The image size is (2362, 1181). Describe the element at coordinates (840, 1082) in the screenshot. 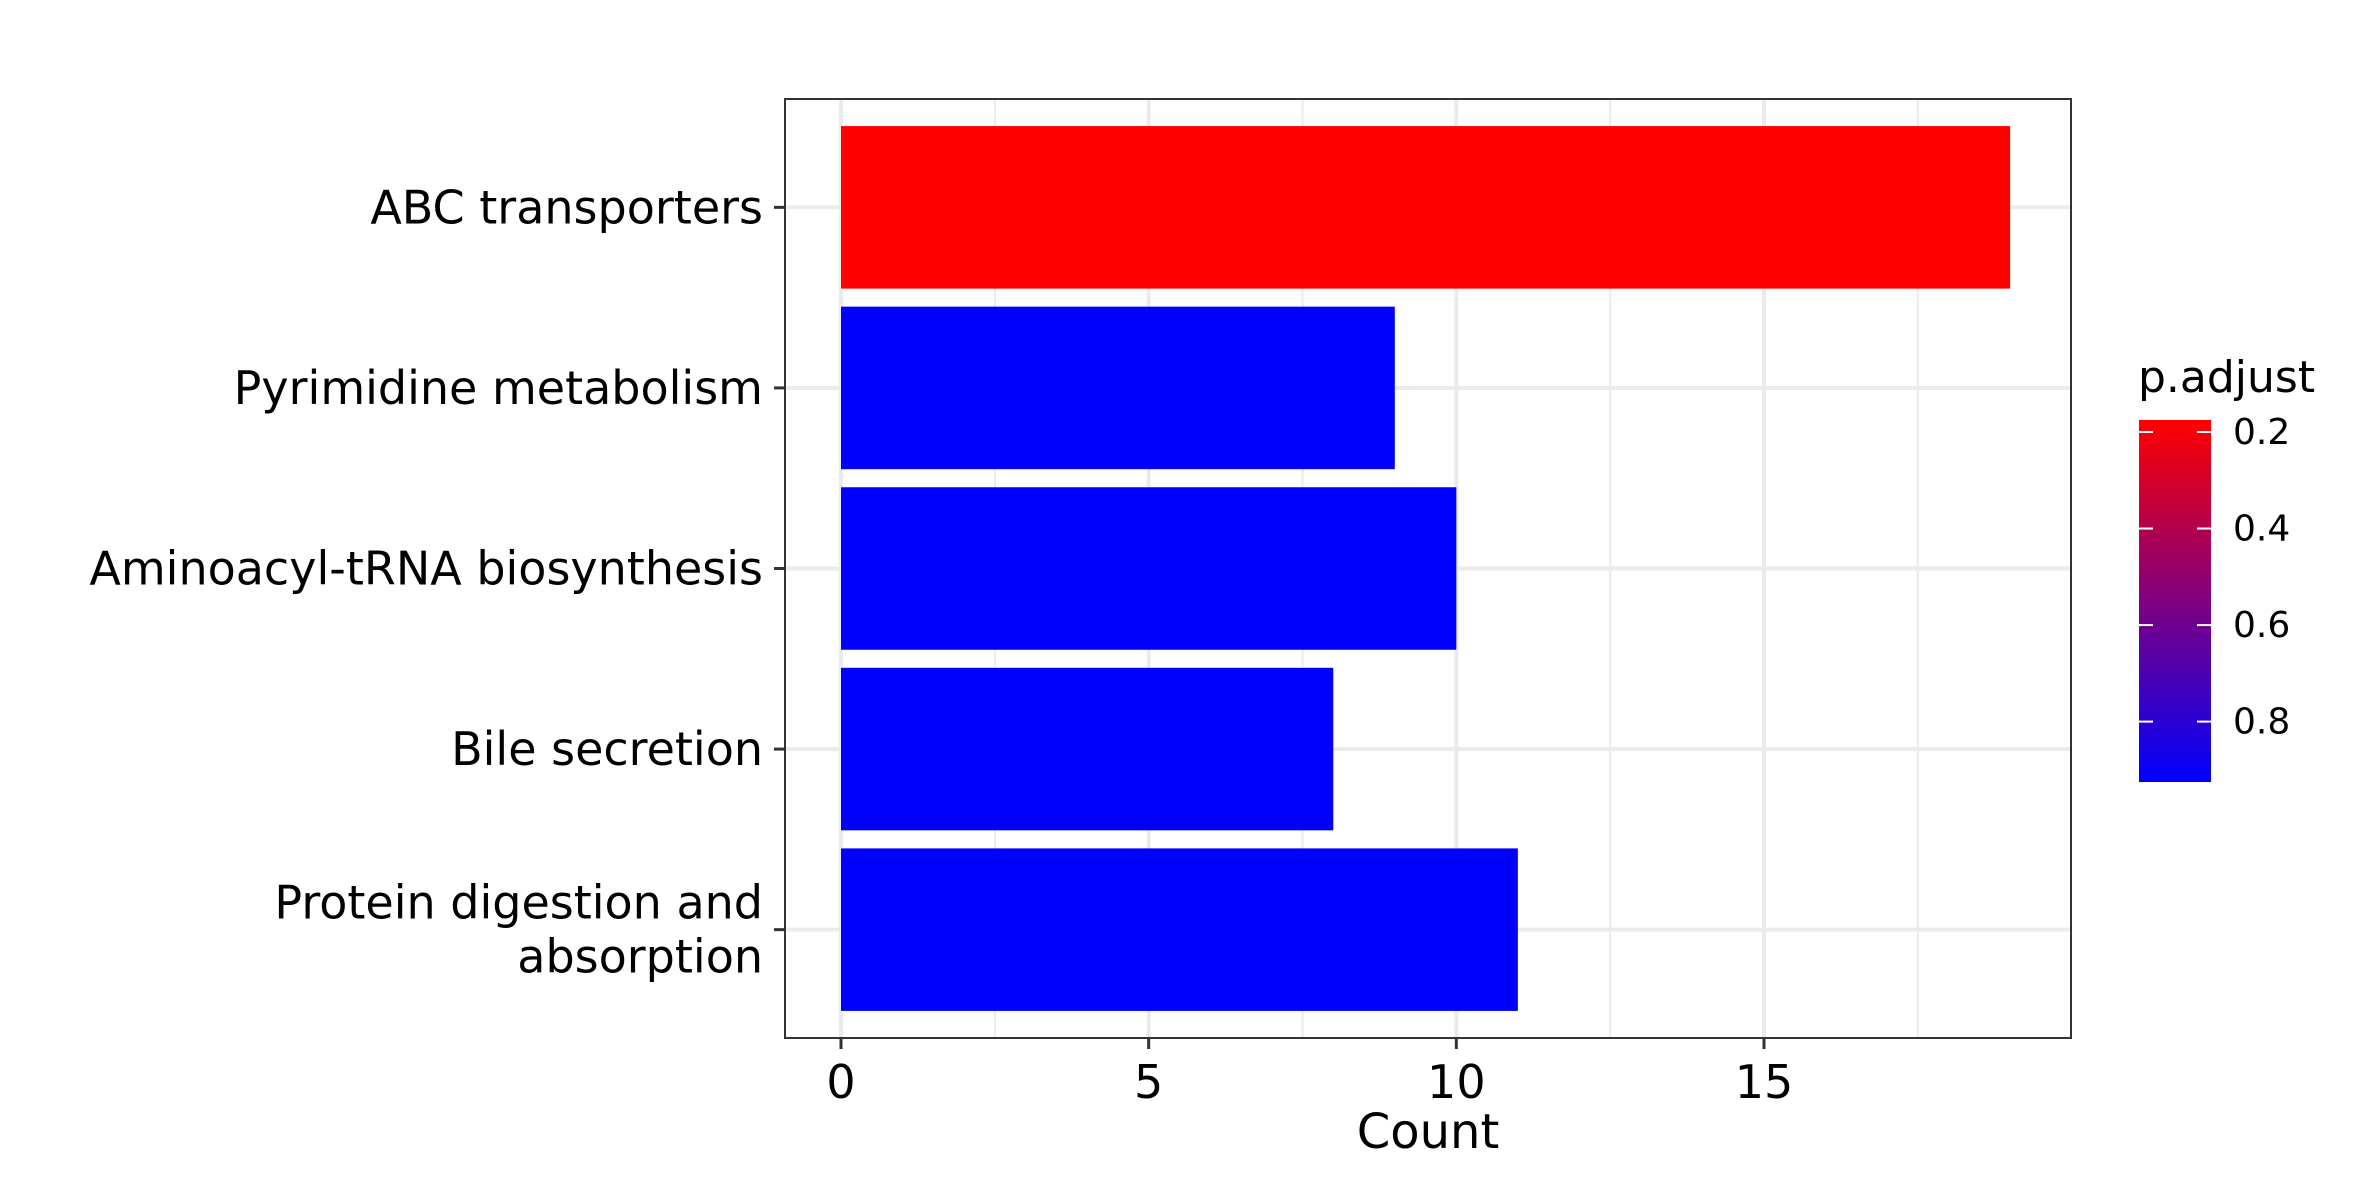

I see `x-tick-label: 0` at that location.